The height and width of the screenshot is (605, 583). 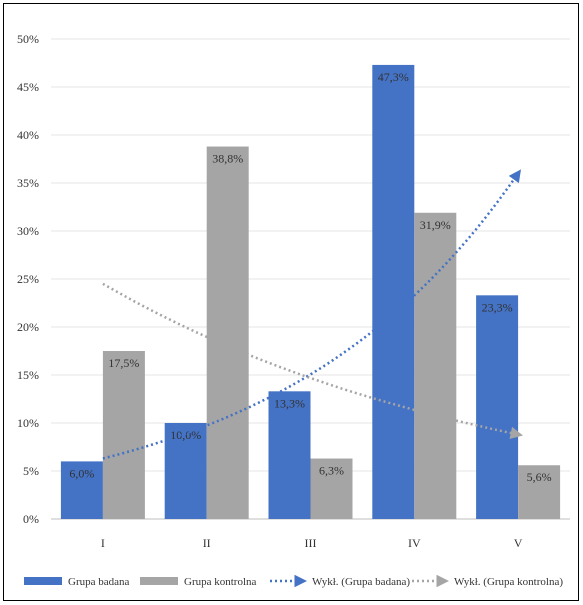 I want to click on y-tick-label: 40%, so click(x=28, y=135).